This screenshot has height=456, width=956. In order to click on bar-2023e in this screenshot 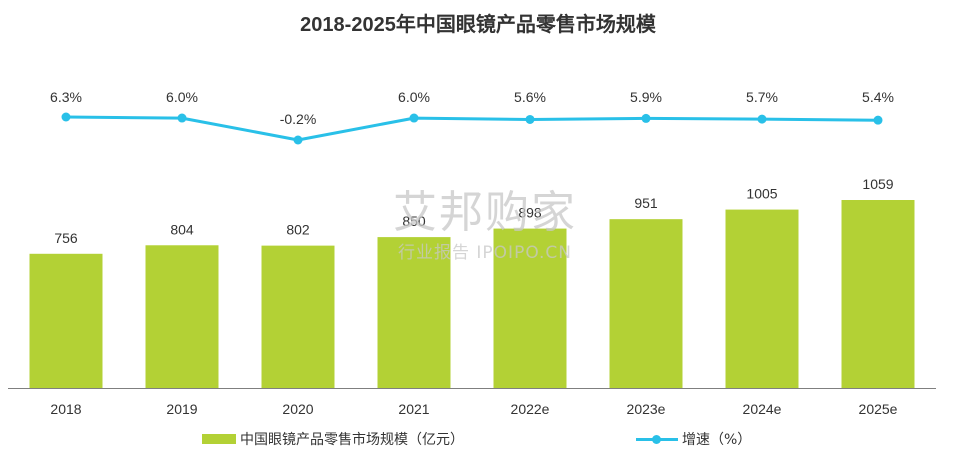, I will do `click(646, 303)`.